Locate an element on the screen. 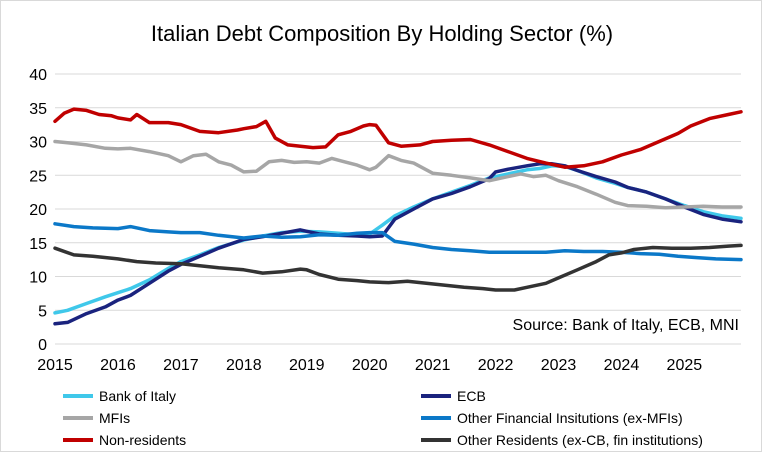 This screenshot has width=762, height=453. y-tick-label: 15 is located at coordinates (38, 244).